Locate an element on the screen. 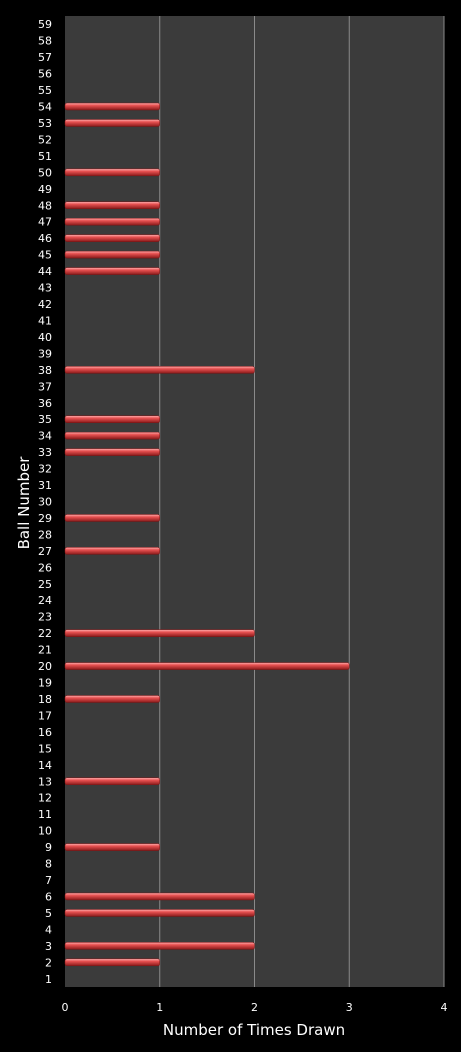 This screenshot has height=1052, width=461. y-tick-label: 22 is located at coordinates (45, 633).